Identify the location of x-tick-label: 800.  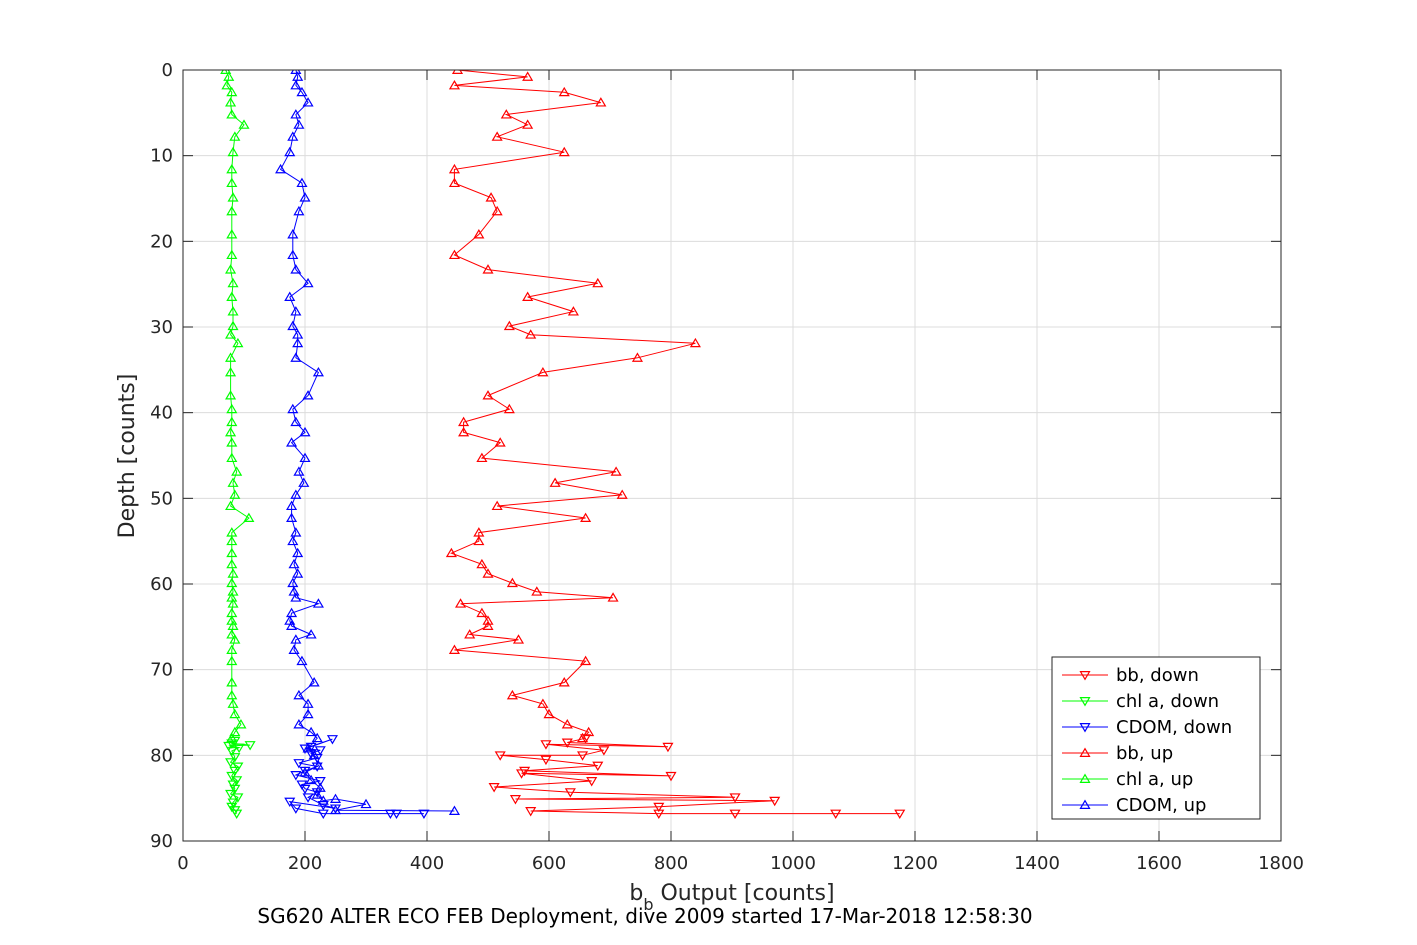
(671, 863).